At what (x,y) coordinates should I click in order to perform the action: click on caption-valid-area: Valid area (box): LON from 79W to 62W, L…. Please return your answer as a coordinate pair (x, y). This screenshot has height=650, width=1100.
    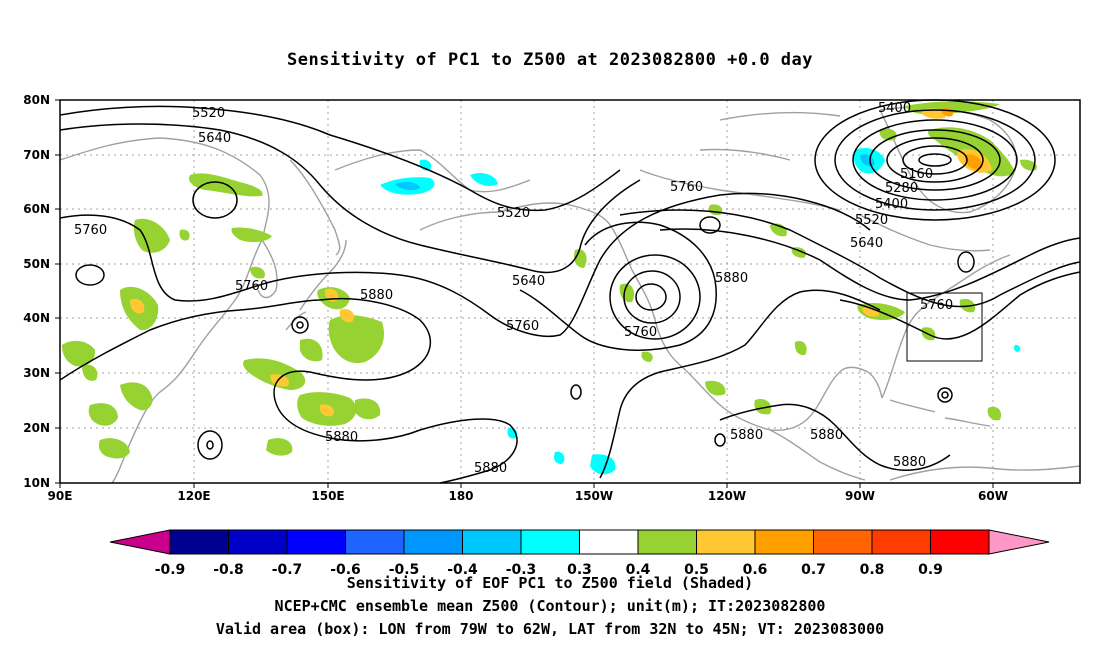
    Looking at the image, I should click on (550, 629).